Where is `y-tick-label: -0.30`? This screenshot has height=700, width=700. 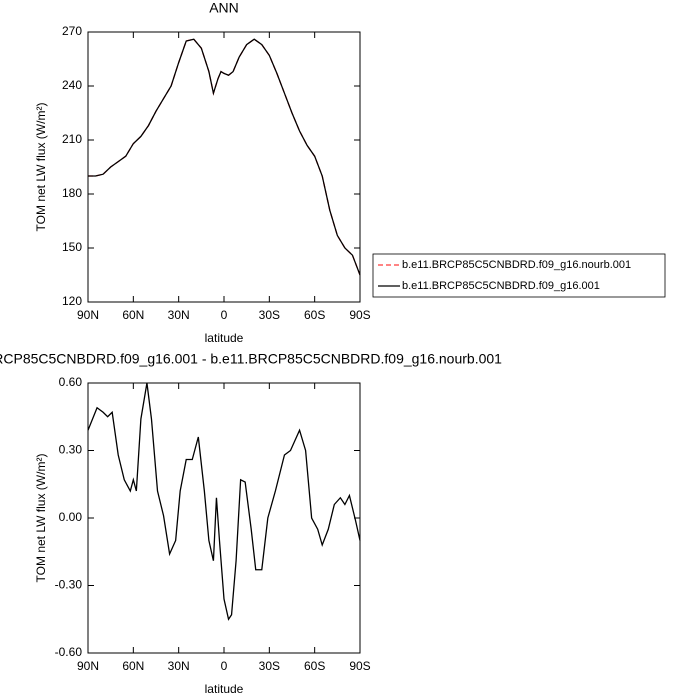
y-tick-label: -0.30 is located at coordinates (69, 585).